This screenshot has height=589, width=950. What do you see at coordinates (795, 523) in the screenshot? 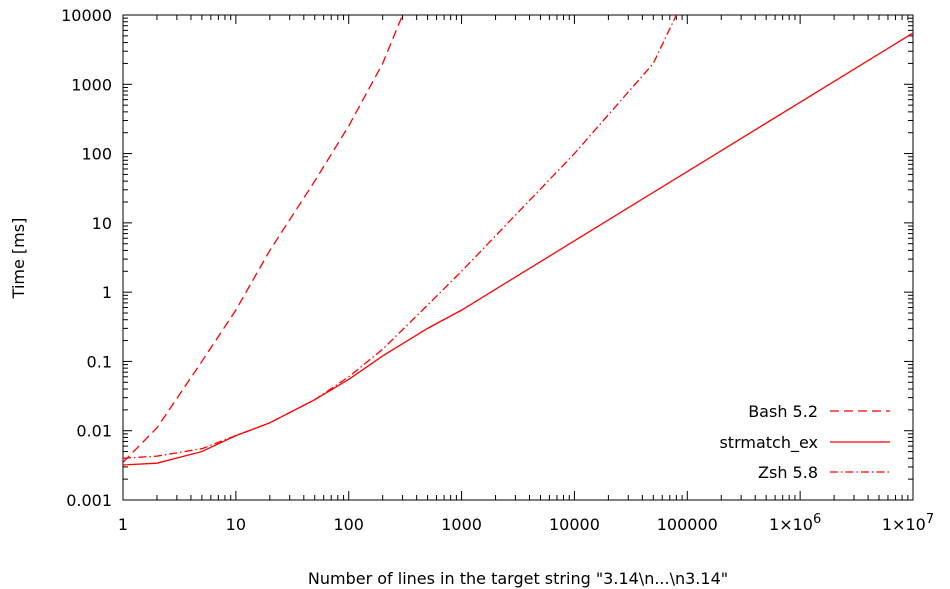
I see `x-tick-label: 1×10⁶` at bounding box center [795, 523].